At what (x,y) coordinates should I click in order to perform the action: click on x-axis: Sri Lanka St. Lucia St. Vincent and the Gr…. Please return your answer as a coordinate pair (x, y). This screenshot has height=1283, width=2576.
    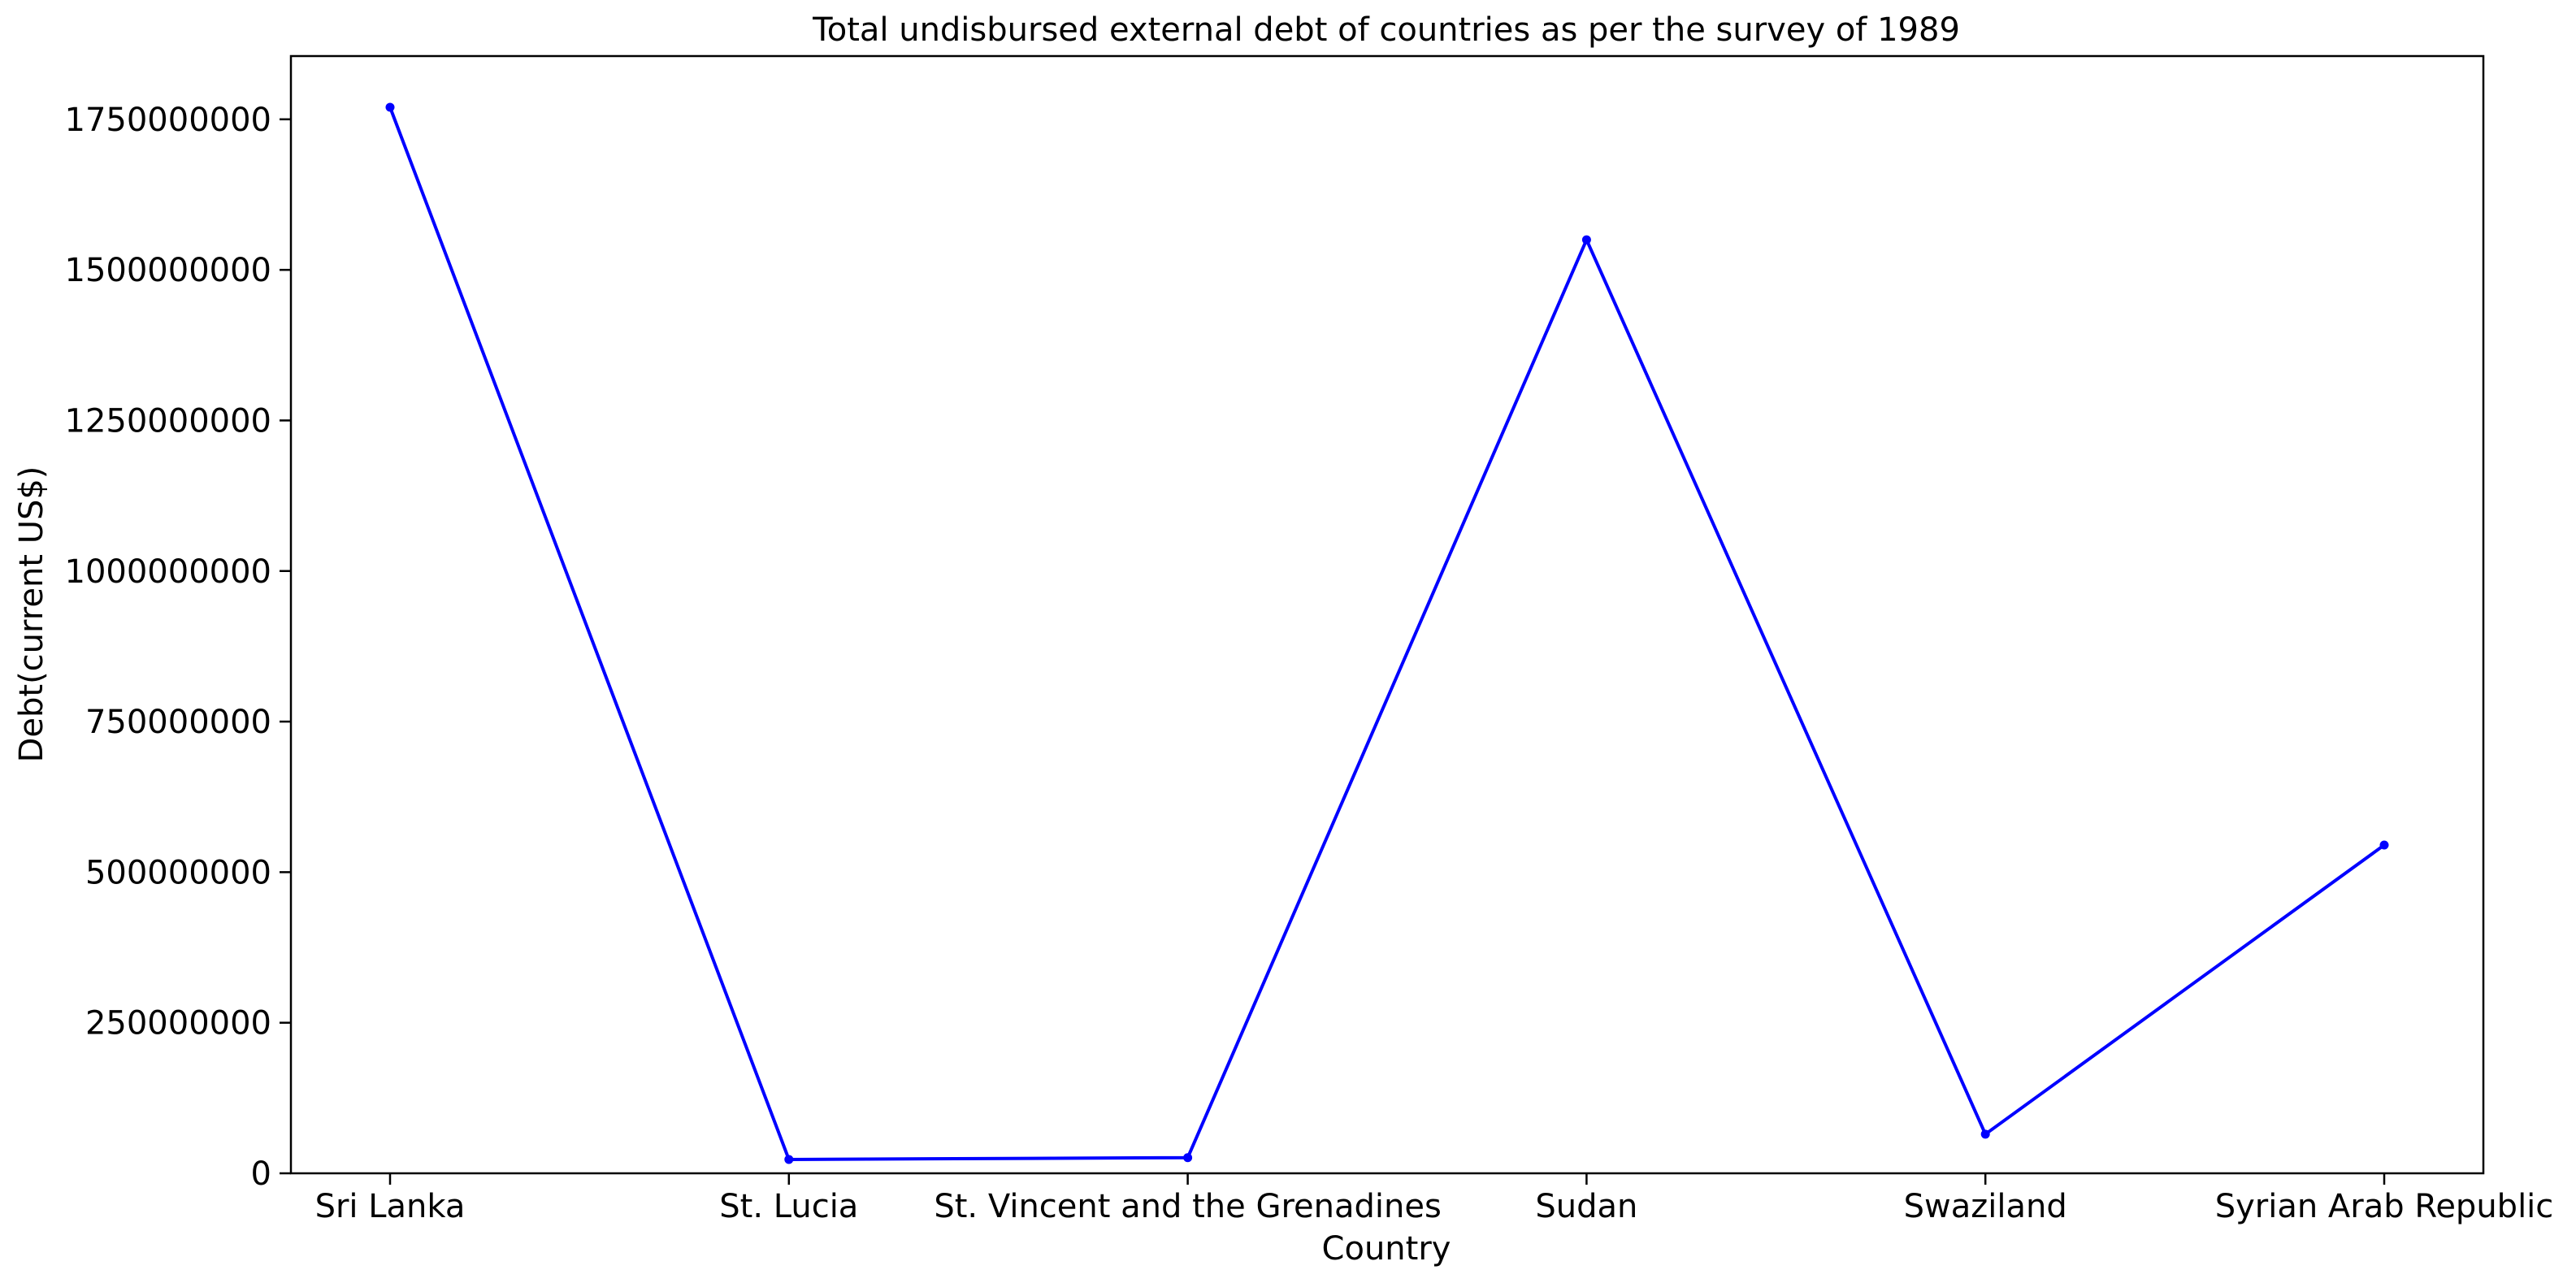
    Looking at the image, I should click on (1434, 1199).